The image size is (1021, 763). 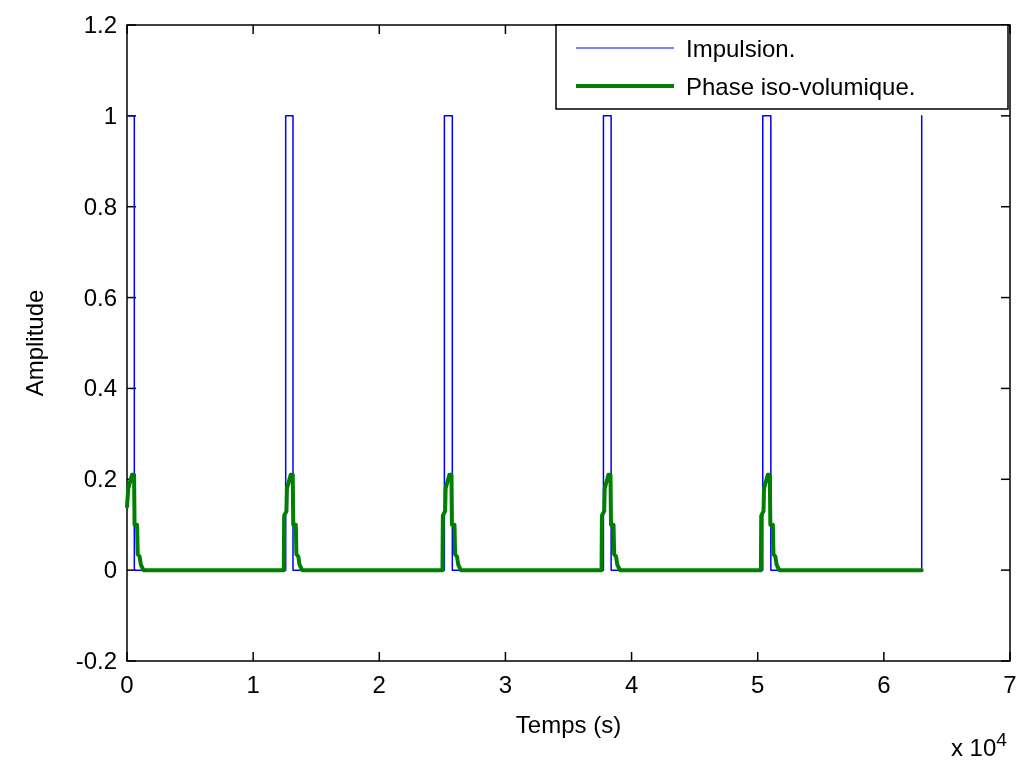 What do you see at coordinates (801, 86) in the screenshot?
I see `legend-label: Phase iso-volumique.` at bounding box center [801, 86].